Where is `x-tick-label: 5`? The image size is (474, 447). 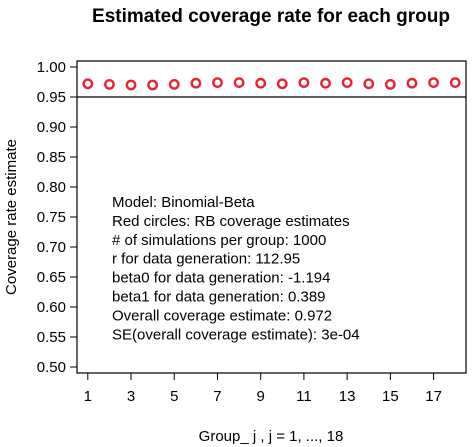
x-tick-label: 5 is located at coordinates (174, 396).